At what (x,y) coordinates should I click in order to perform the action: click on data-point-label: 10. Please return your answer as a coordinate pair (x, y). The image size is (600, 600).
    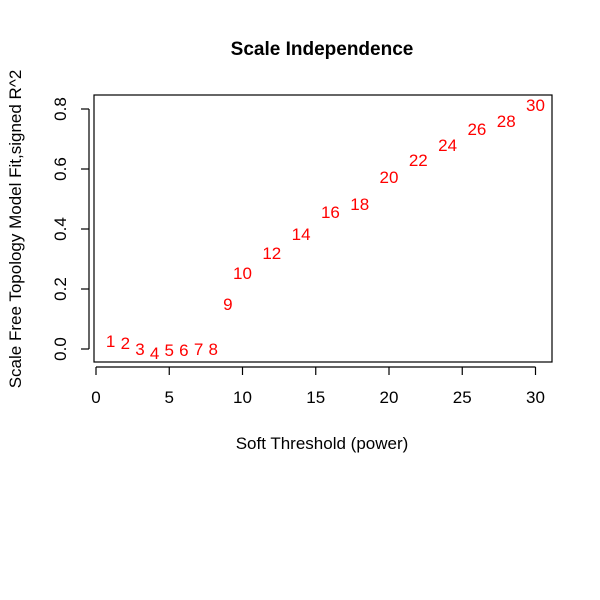
    Looking at the image, I should click on (242, 273).